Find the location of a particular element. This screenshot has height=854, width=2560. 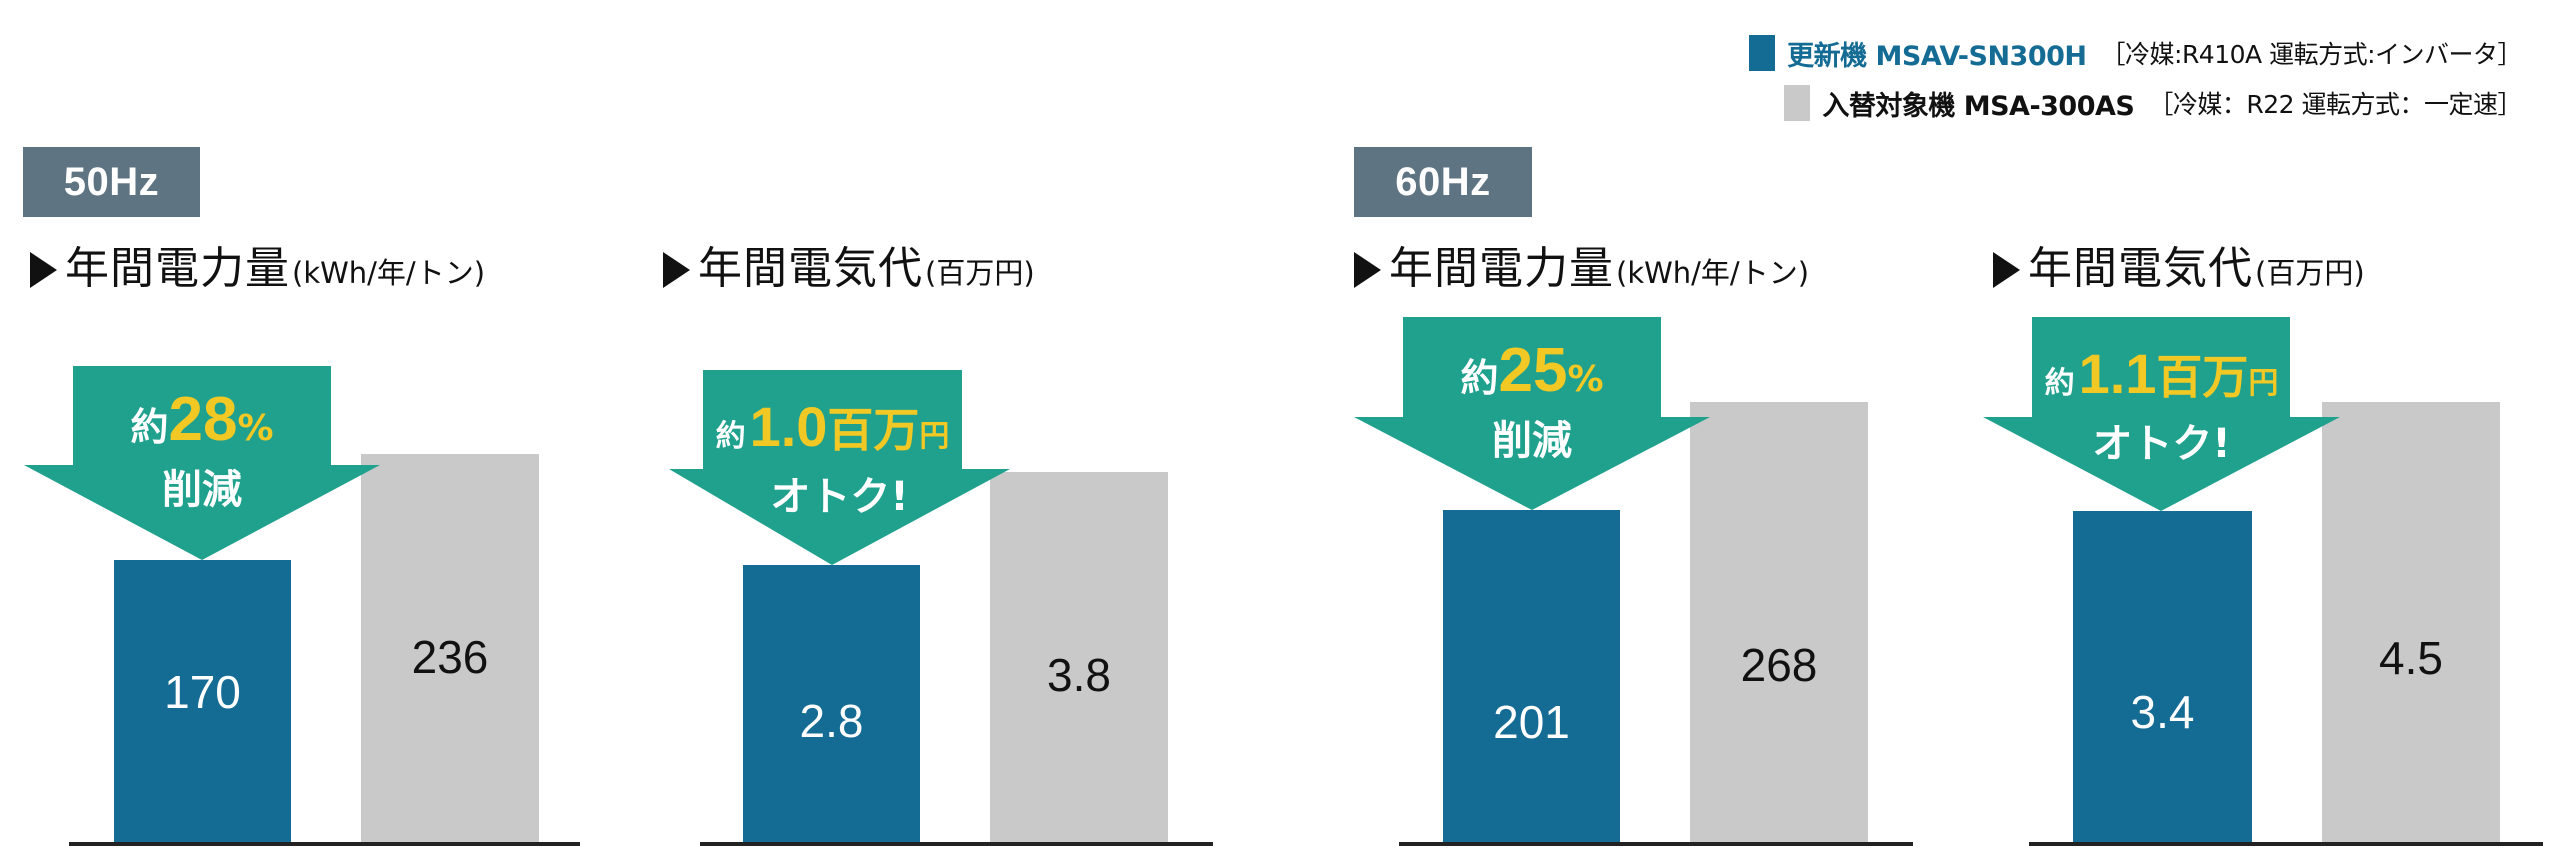

legend-swatch-old is located at coordinates (1797, 103).